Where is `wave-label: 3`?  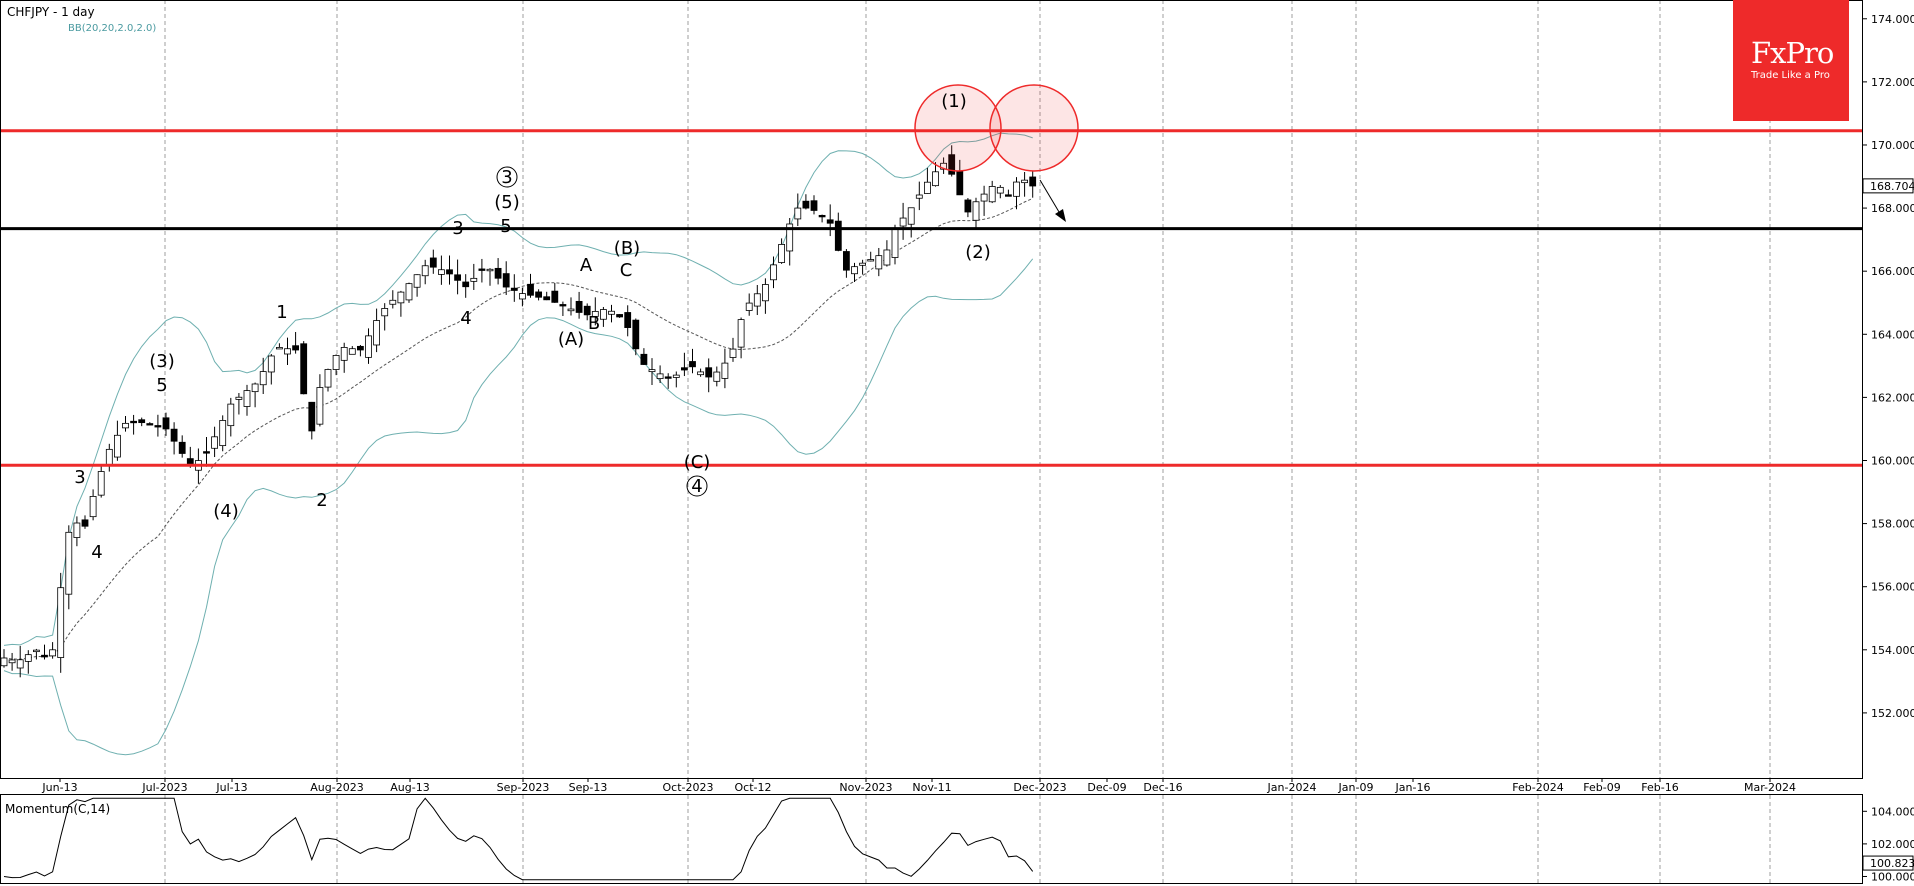
wave-label: 3 is located at coordinates (506, 177).